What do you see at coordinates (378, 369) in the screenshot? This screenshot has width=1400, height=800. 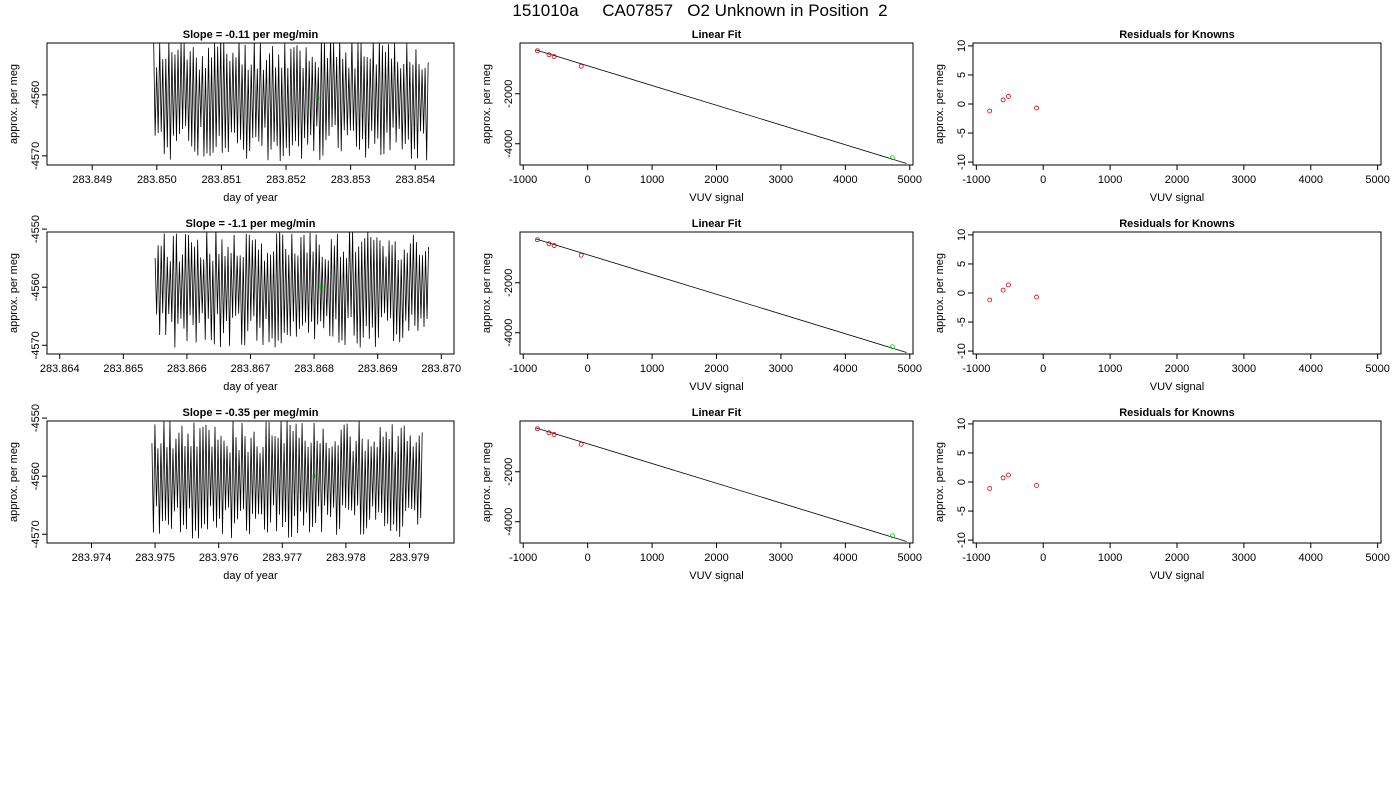 I see `x-tick-label: 283.869` at bounding box center [378, 369].